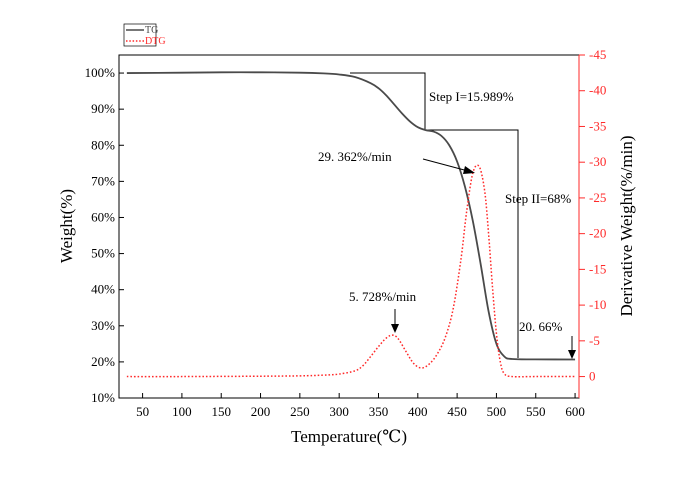  I want to click on x-tick-label: 300, so click(339, 411).